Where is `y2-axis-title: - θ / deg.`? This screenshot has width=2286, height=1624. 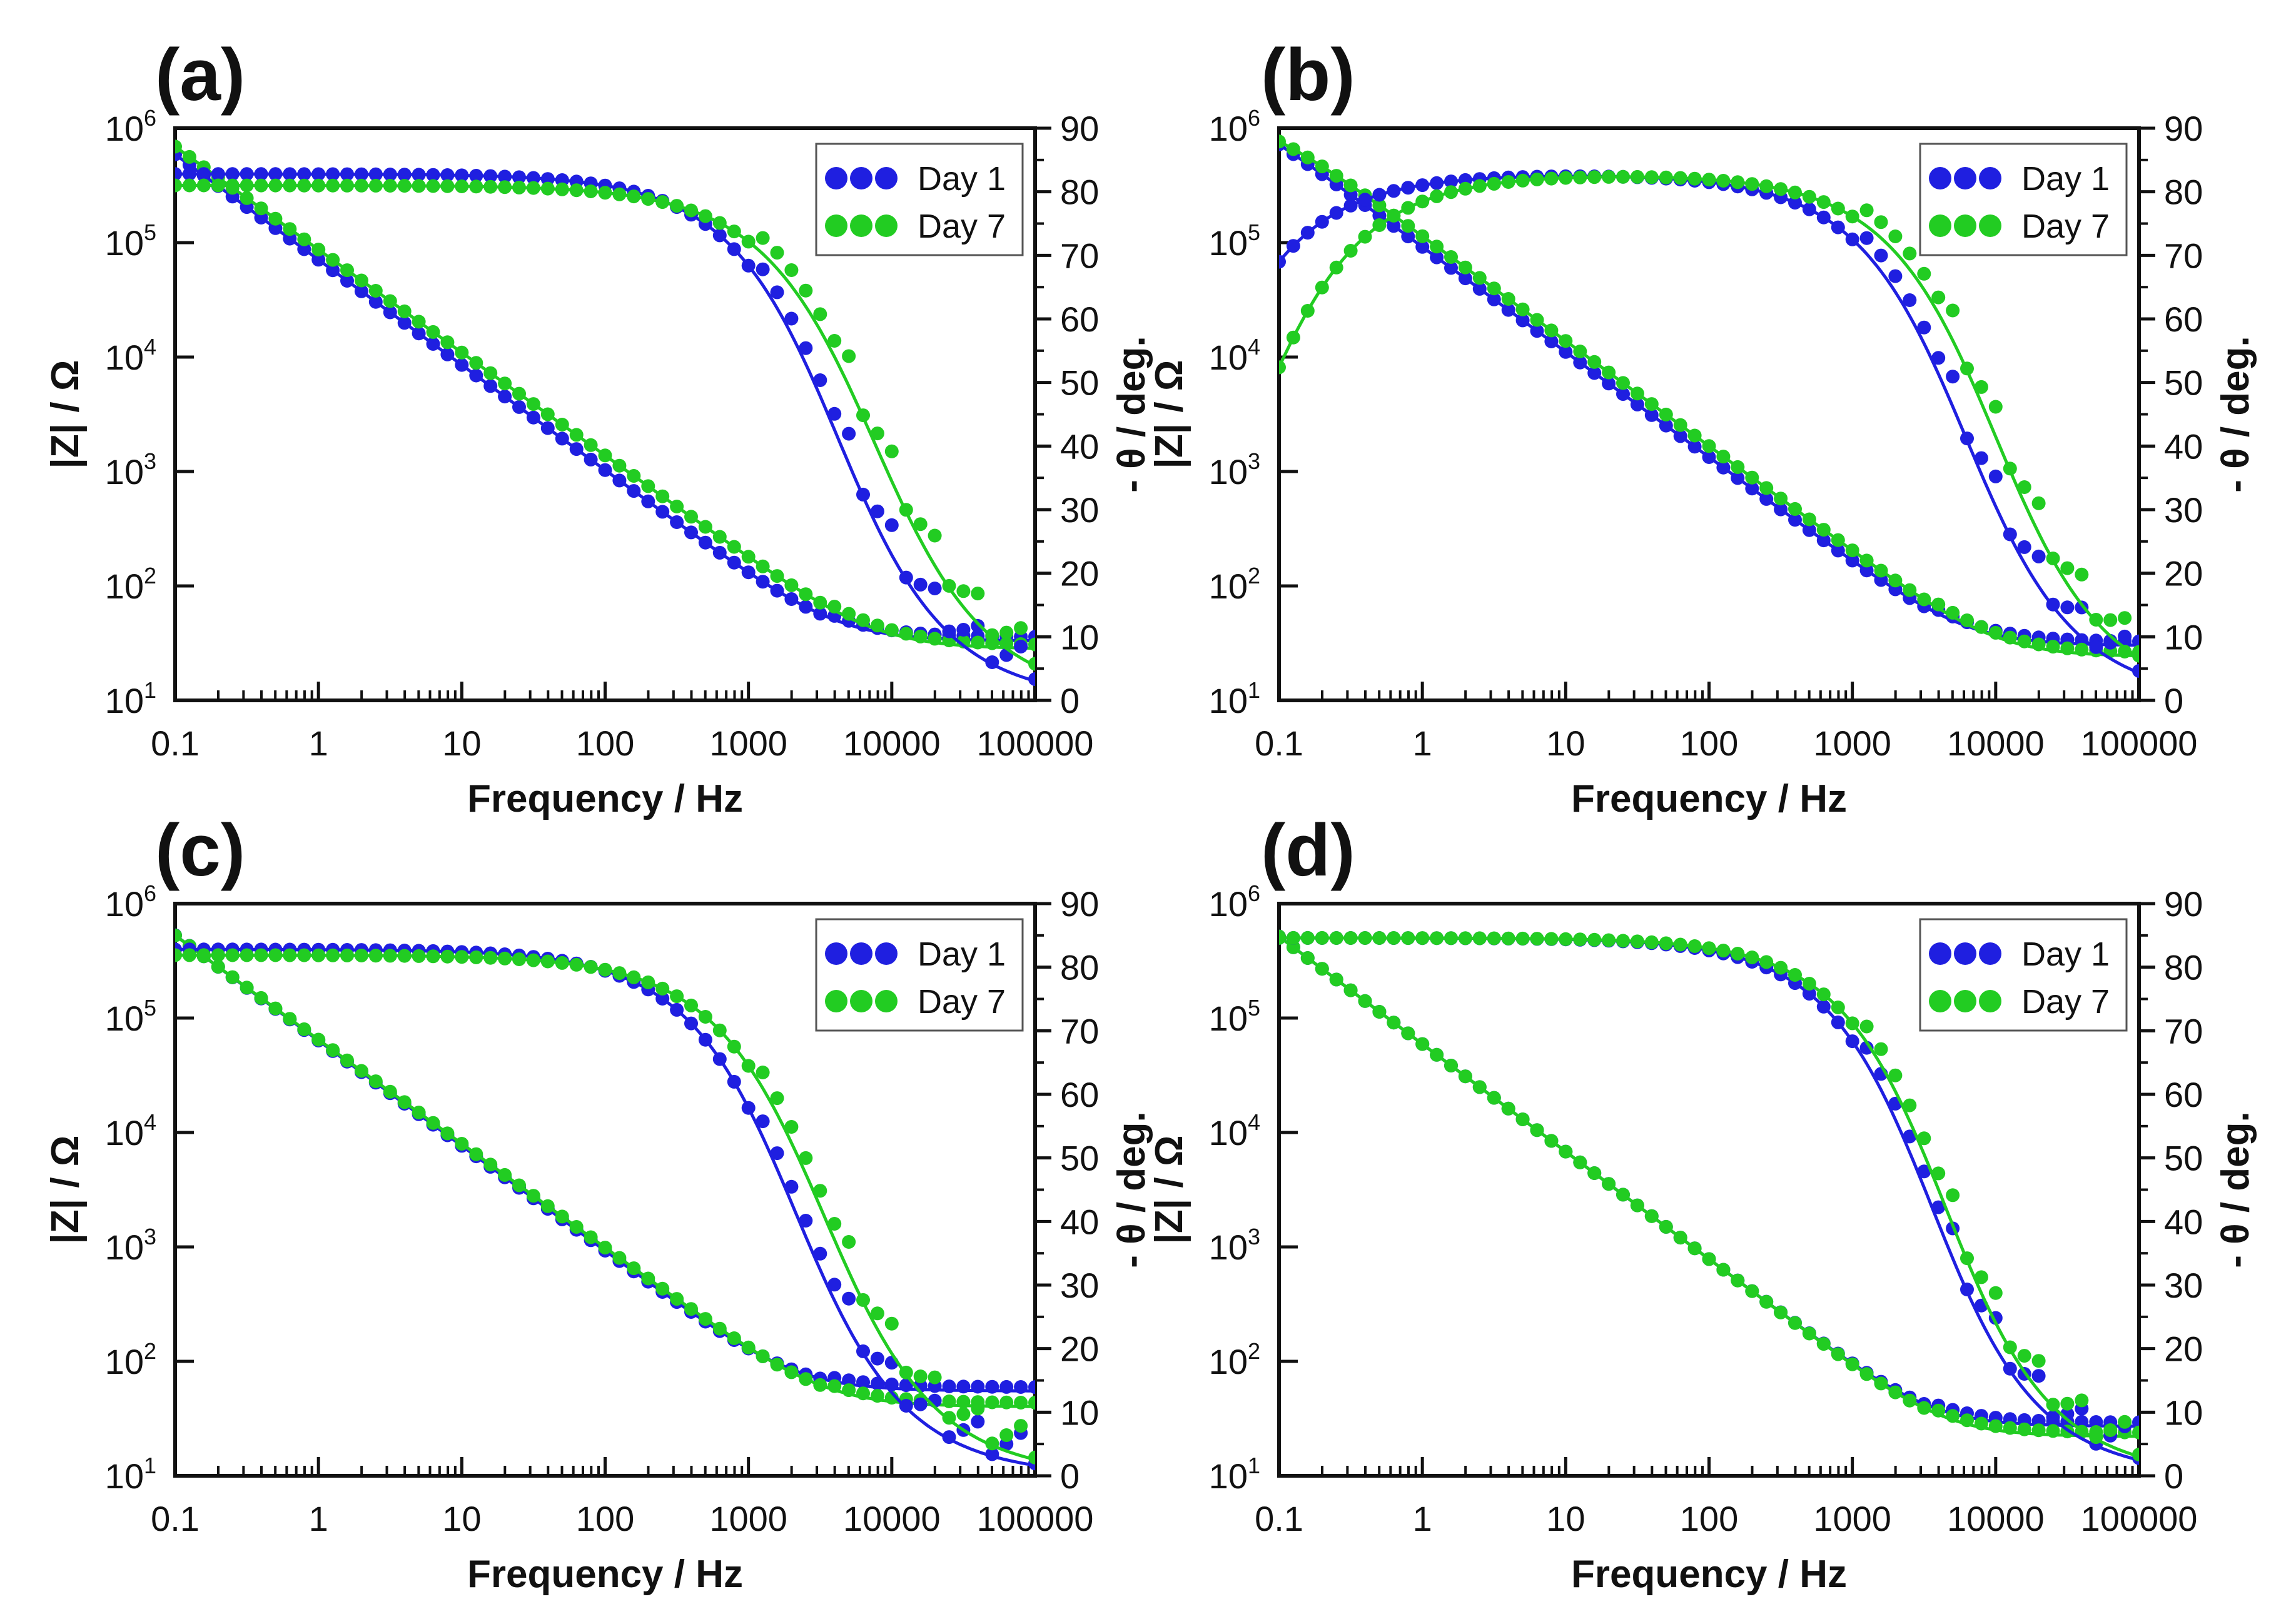 y2-axis-title: - θ / deg. is located at coordinates (2235, 414).